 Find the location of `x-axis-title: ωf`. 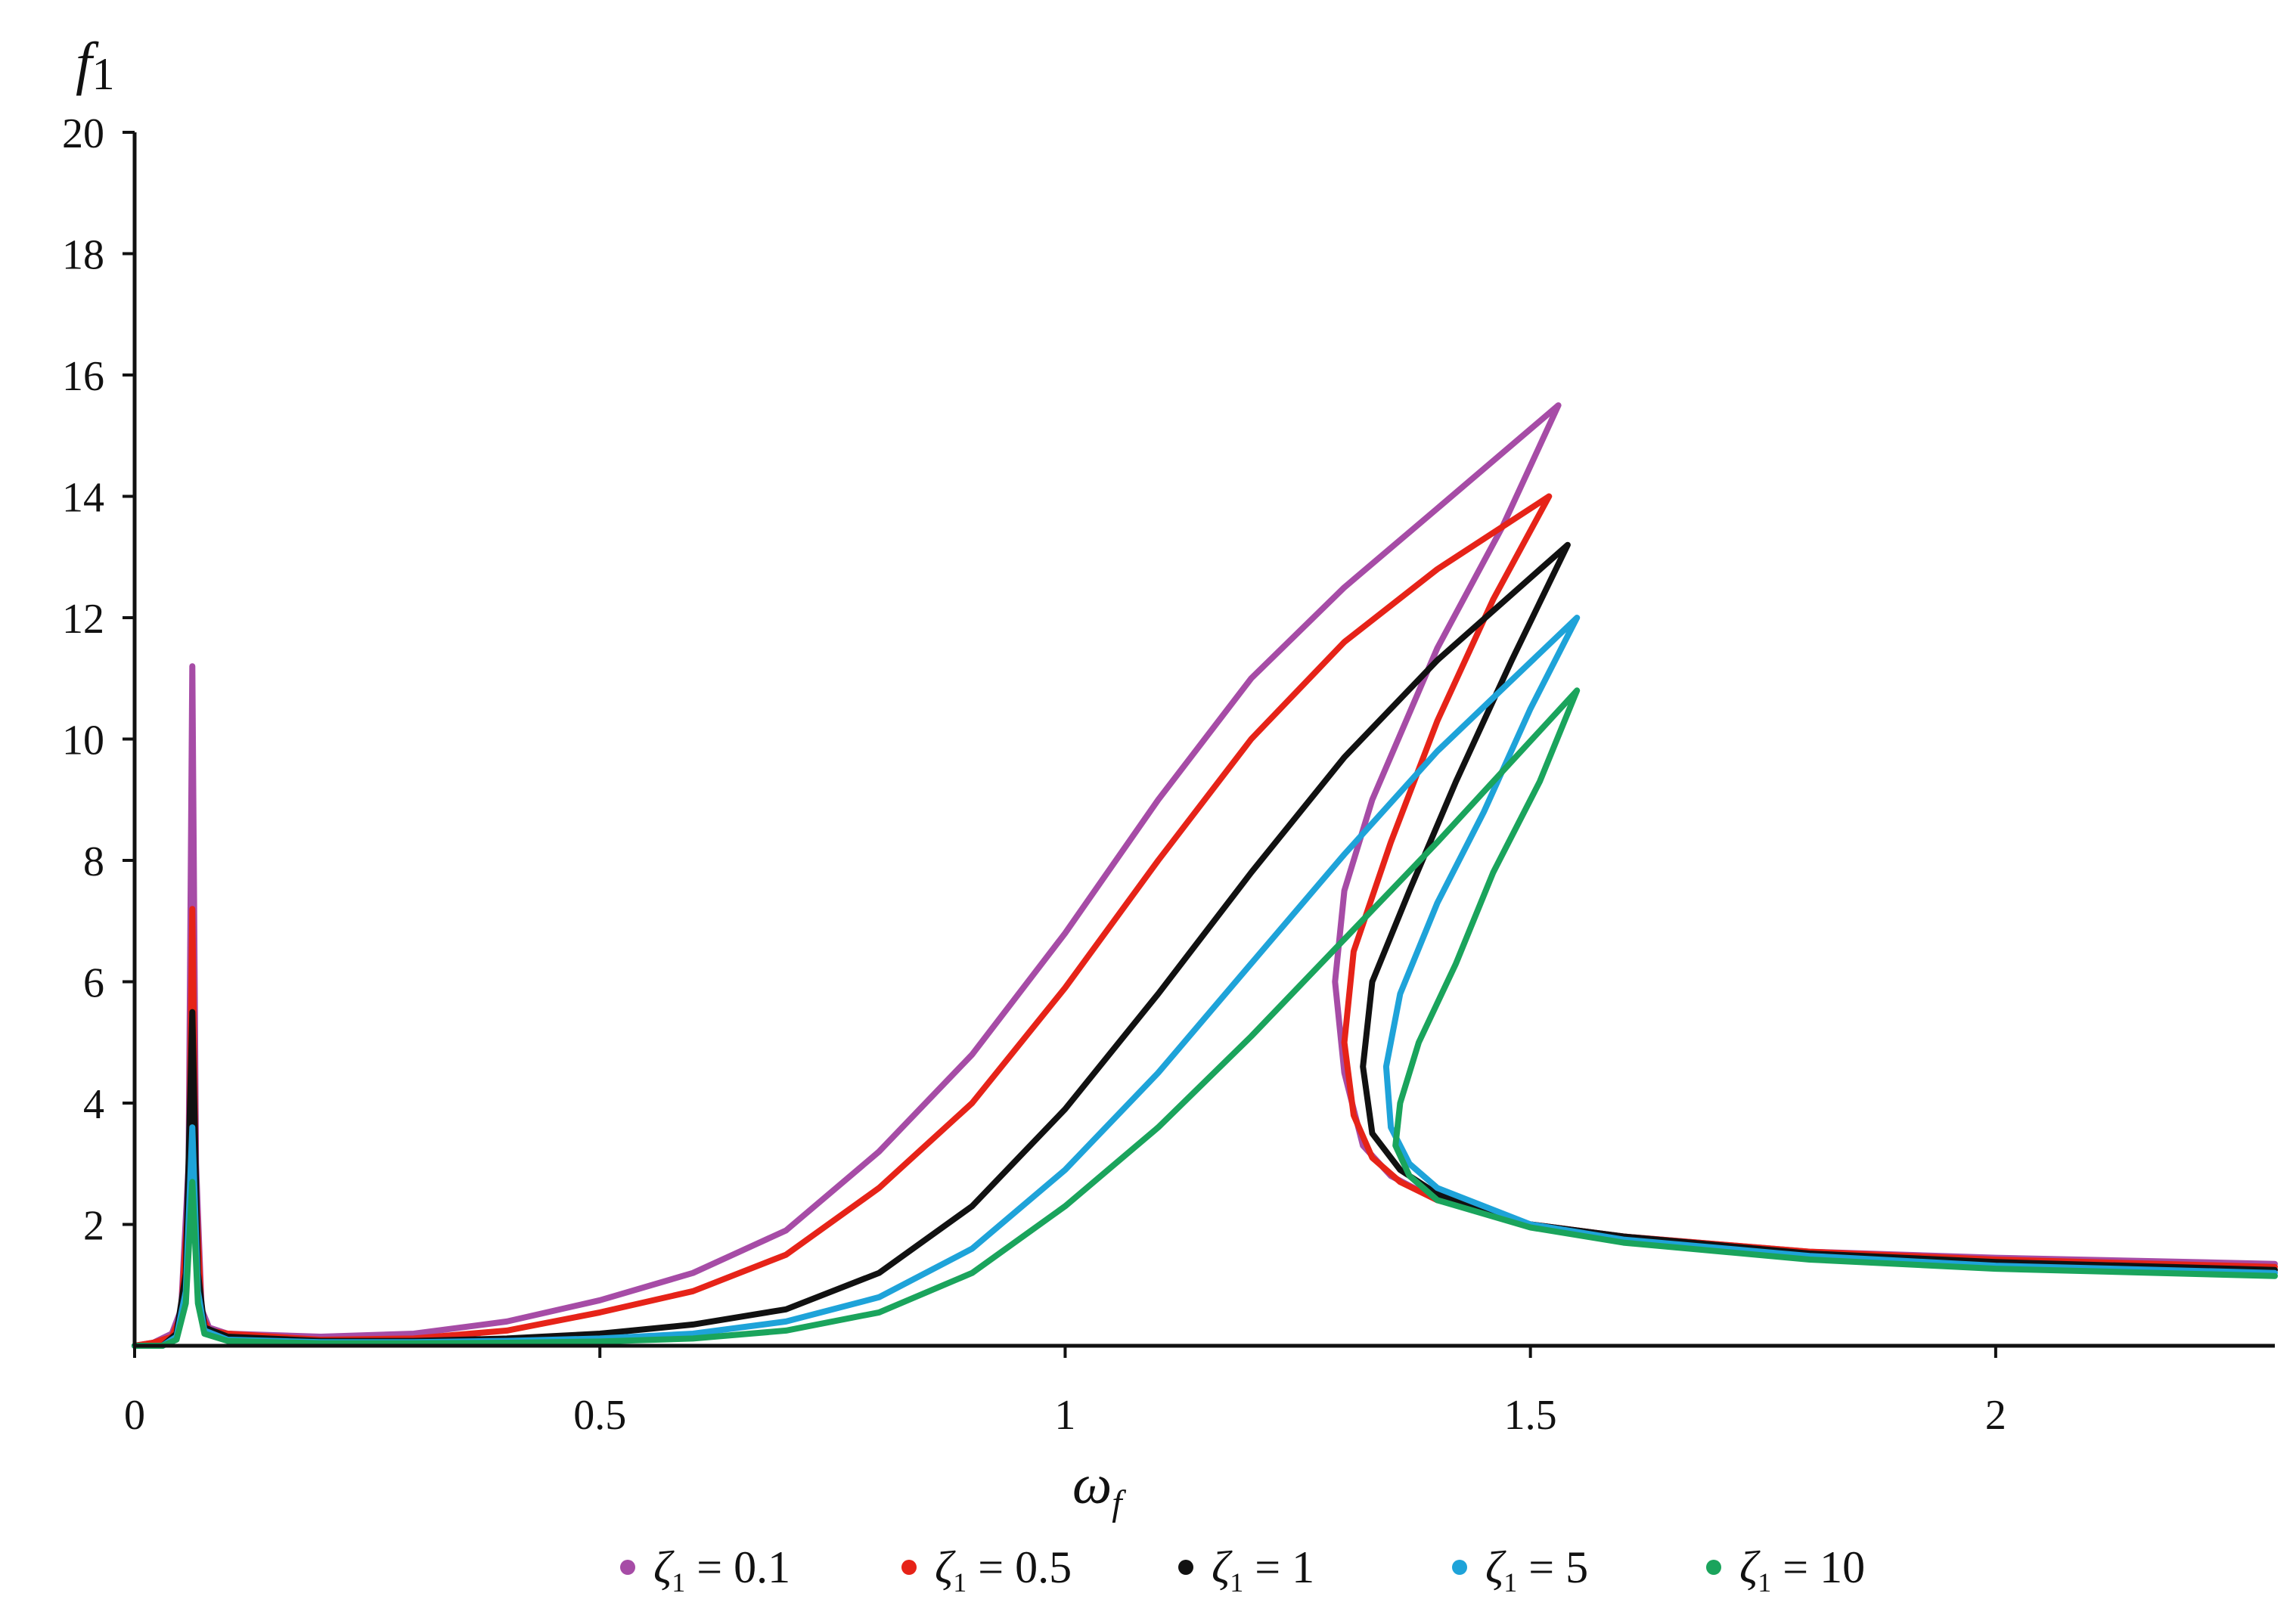

x-axis-title: ωf is located at coordinates (1099, 1488).